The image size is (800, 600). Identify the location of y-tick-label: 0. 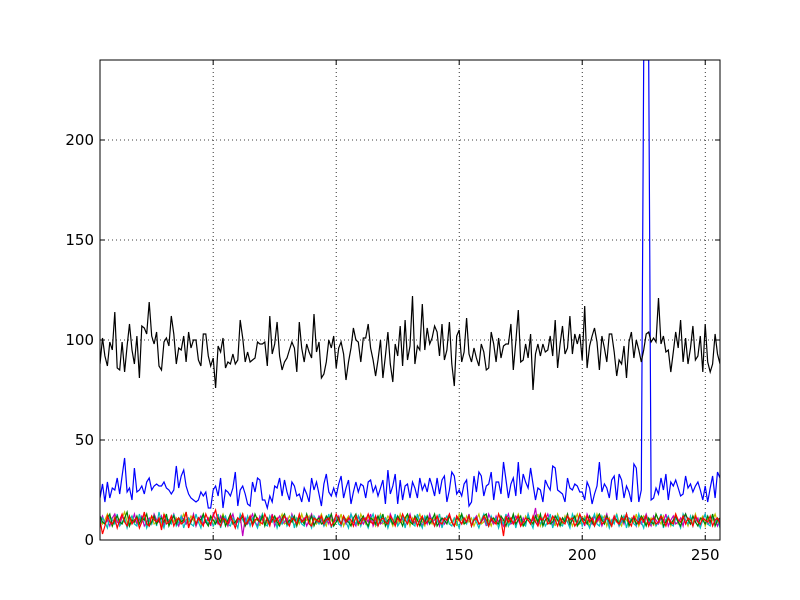
(89, 540).